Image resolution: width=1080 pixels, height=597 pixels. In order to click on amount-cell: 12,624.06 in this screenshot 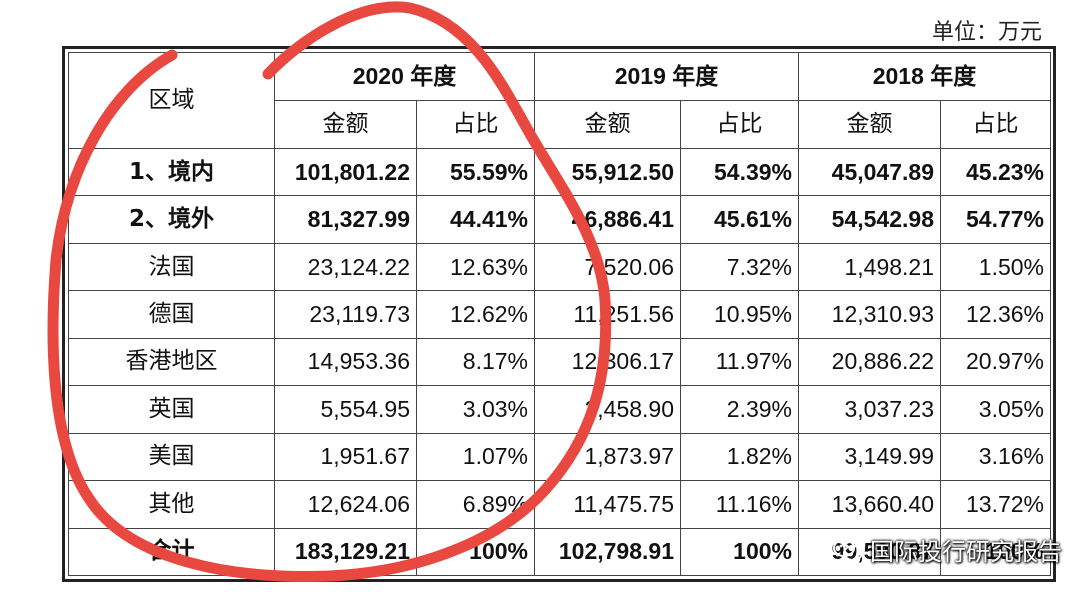, I will do `click(345, 504)`.